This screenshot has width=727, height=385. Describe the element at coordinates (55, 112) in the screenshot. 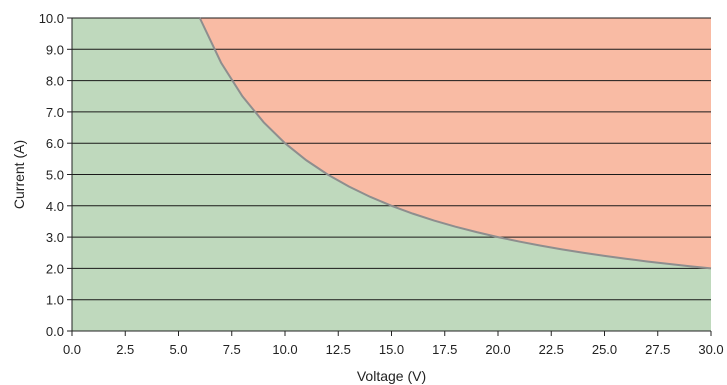

I see `y-tick-label-7: 7.0` at that location.